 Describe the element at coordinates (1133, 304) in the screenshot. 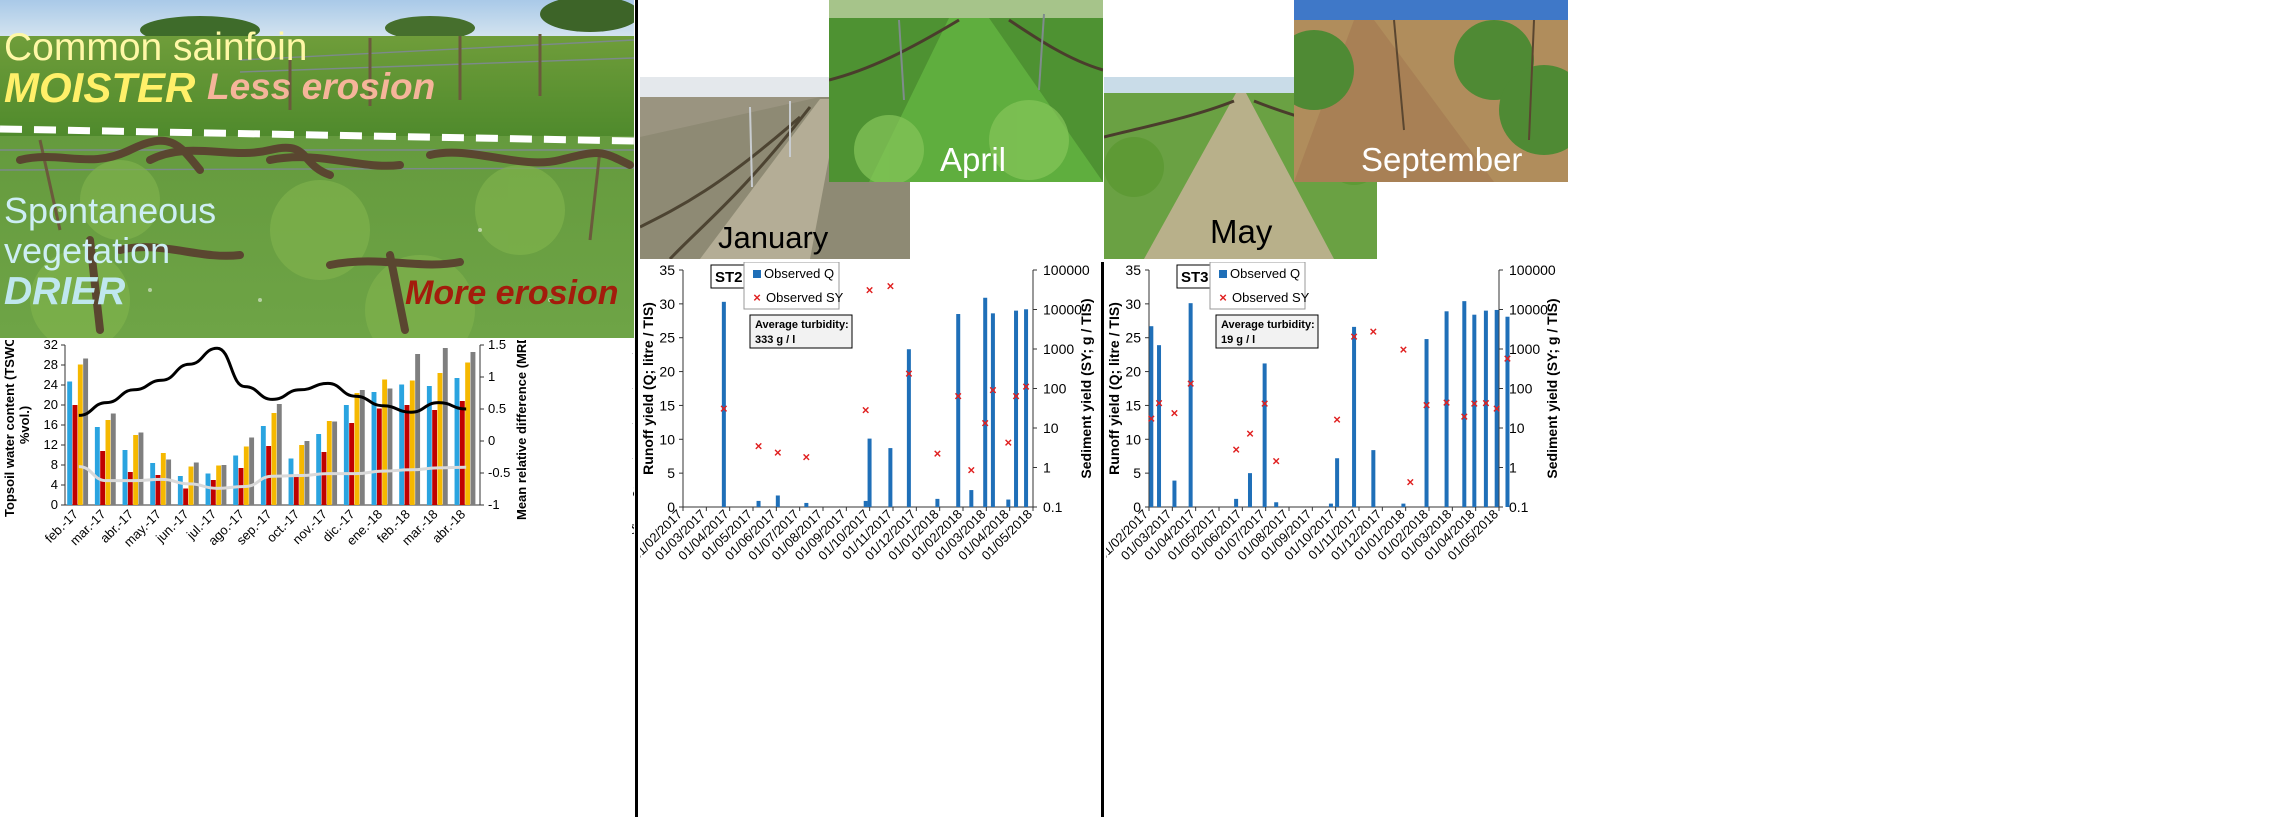

I see `ST3-y-tick-label: 30` at that location.